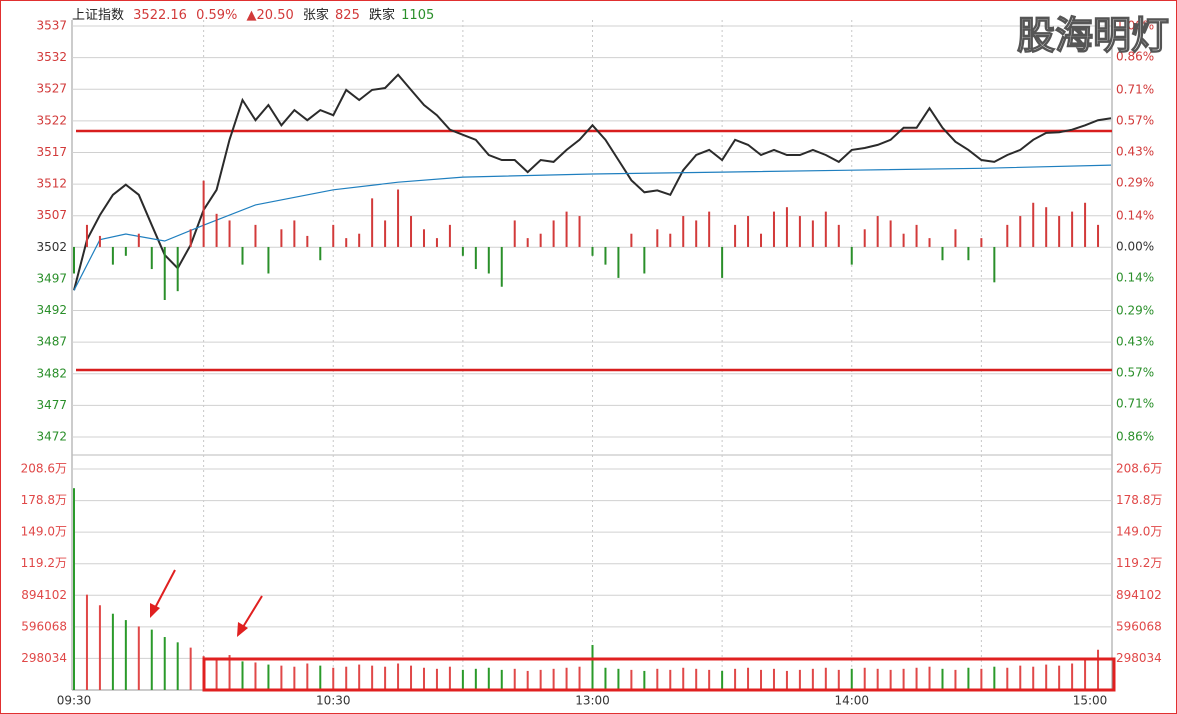 The height and width of the screenshot is (714, 1177). I want to click on y-tick-label-right: 178.8万, so click(1139, 500).